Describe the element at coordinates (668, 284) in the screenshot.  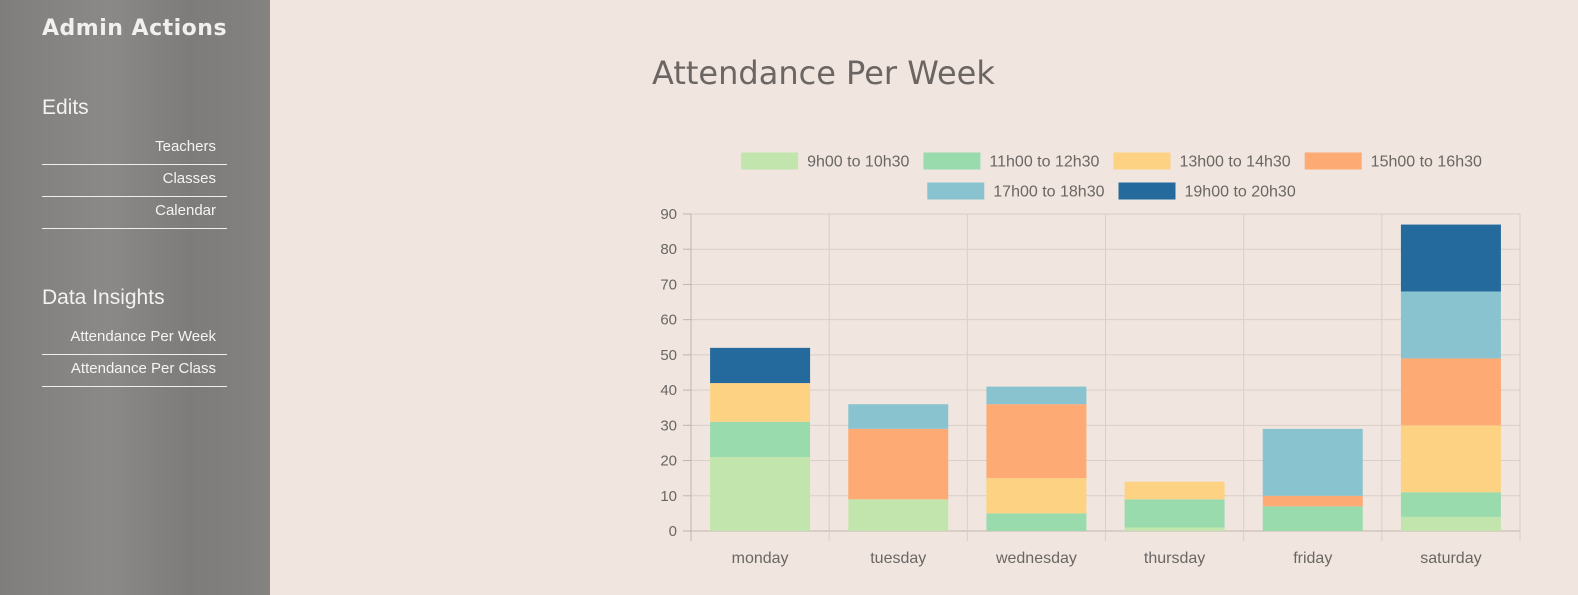
I see `y-tick-label: 70` at that location.